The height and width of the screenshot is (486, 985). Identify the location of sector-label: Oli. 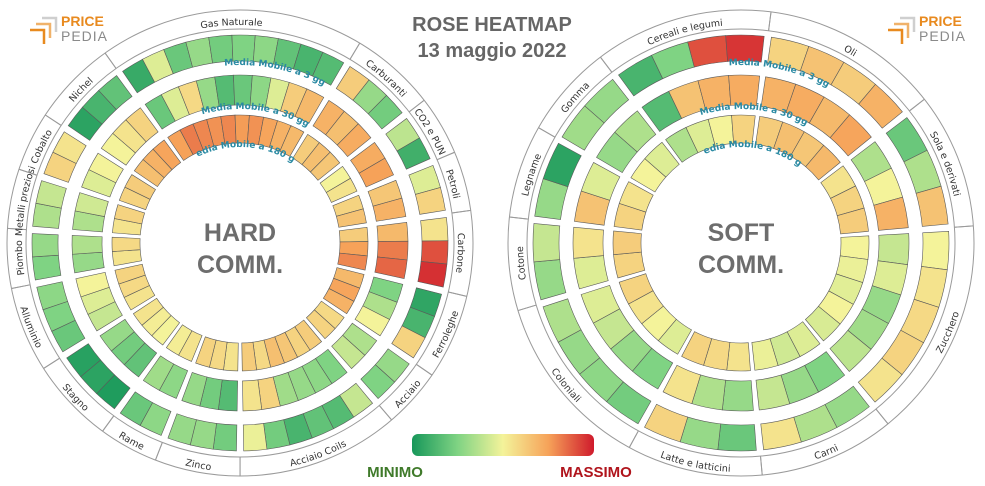
(850, 51).